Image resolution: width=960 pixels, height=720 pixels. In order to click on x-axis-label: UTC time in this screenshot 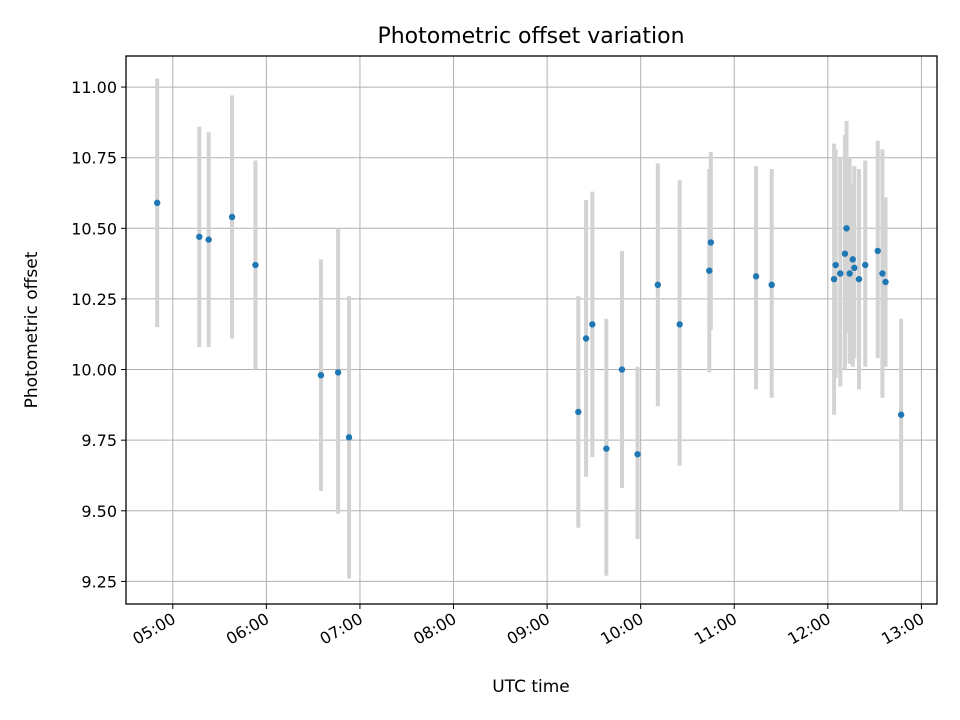, I will do `click(531, 687)`.